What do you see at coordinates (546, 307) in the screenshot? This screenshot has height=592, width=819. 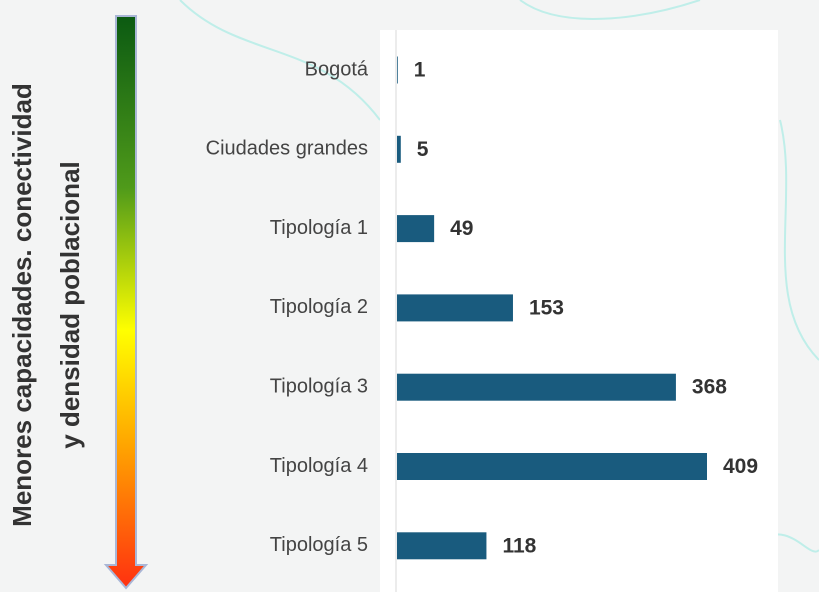 I see `value-label: 153` at bounding box center [546, 307].